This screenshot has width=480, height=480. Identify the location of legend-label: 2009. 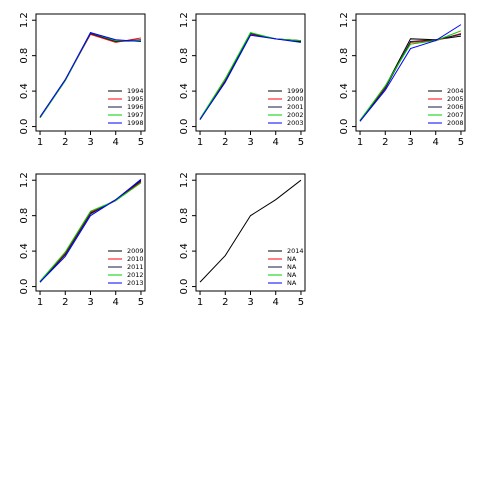
(135, 251).